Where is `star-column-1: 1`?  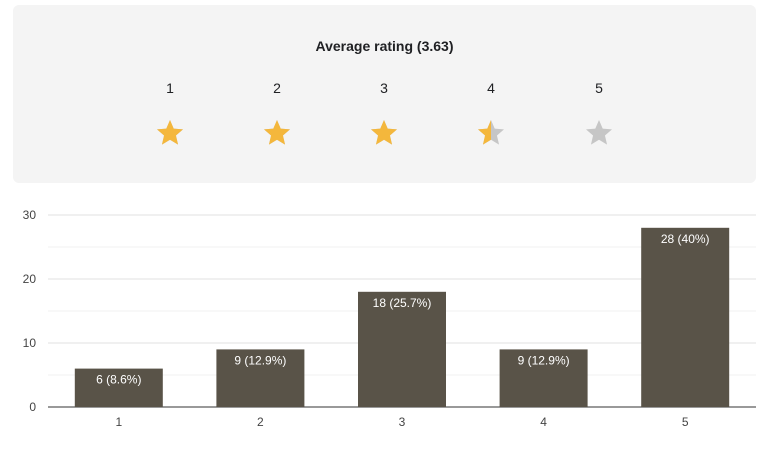
star-column-1: 1 is located at coordinates (170, 114).